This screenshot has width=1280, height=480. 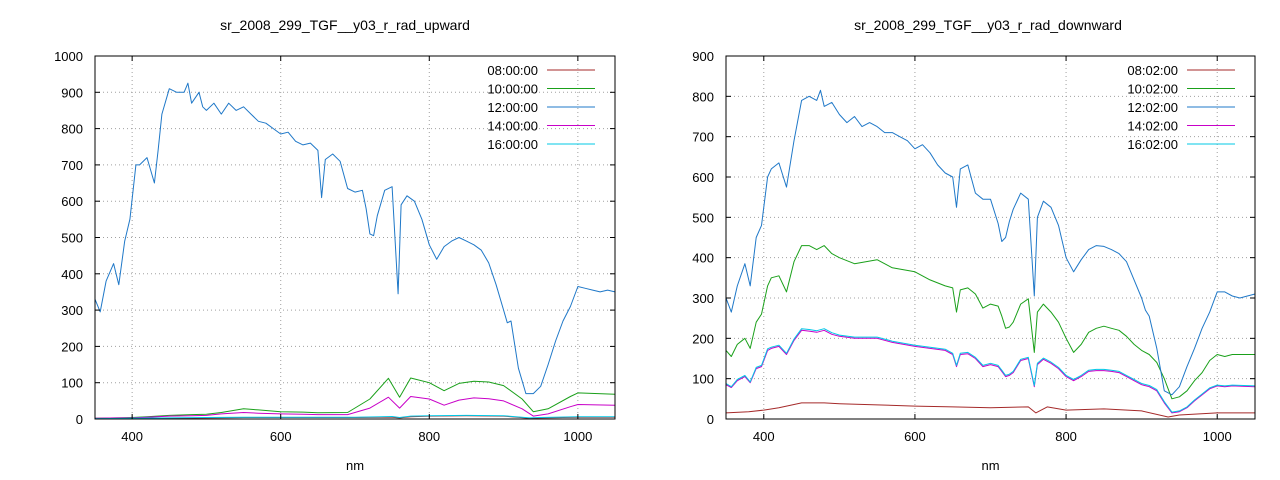 I want to click on chart-title: sr_2008_299_TGF__y03_r_rad_downward, so click(x=988, y=25).